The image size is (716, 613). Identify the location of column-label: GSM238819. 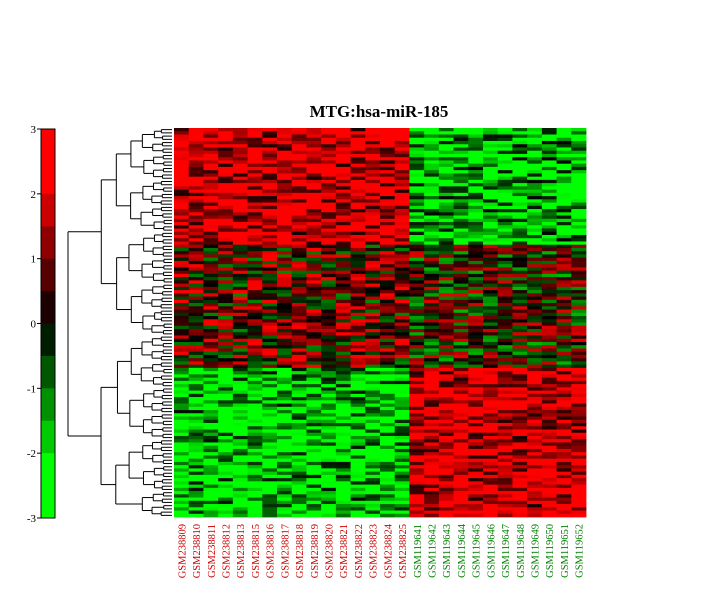
(315, 551).